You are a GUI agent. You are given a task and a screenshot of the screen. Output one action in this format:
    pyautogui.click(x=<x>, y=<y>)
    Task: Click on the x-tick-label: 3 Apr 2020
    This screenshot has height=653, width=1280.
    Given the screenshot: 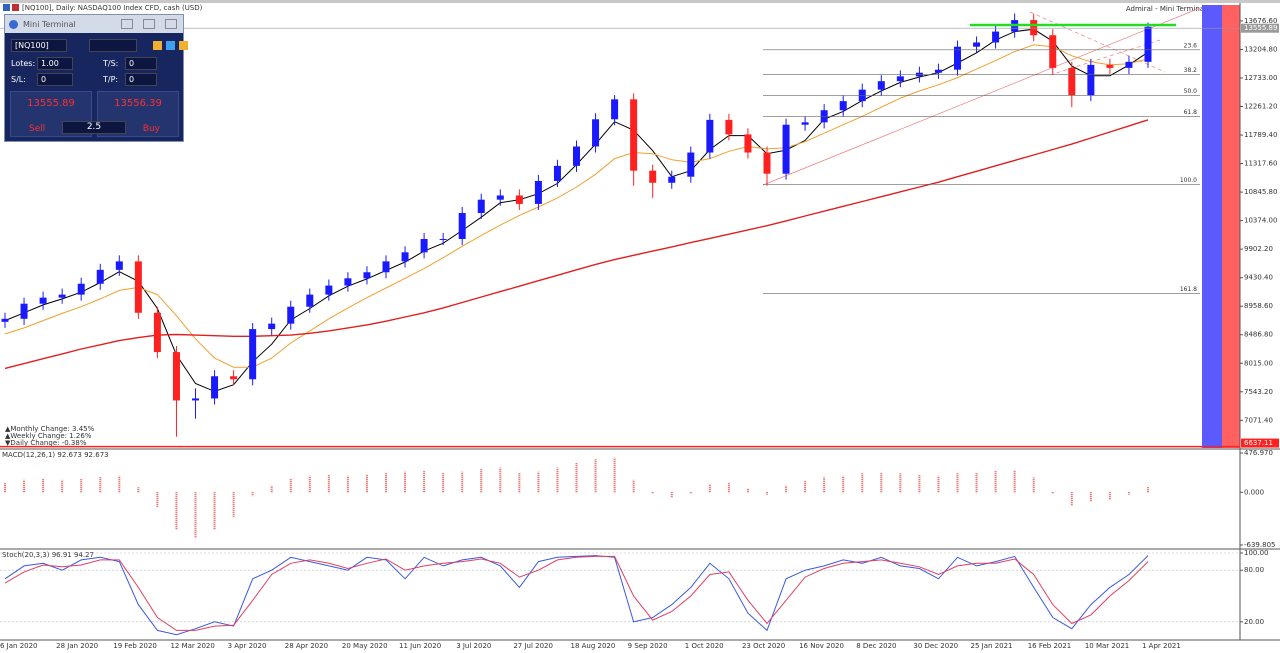 What is the action you would take?
    pyautogui.click(x=247, y=646)
    